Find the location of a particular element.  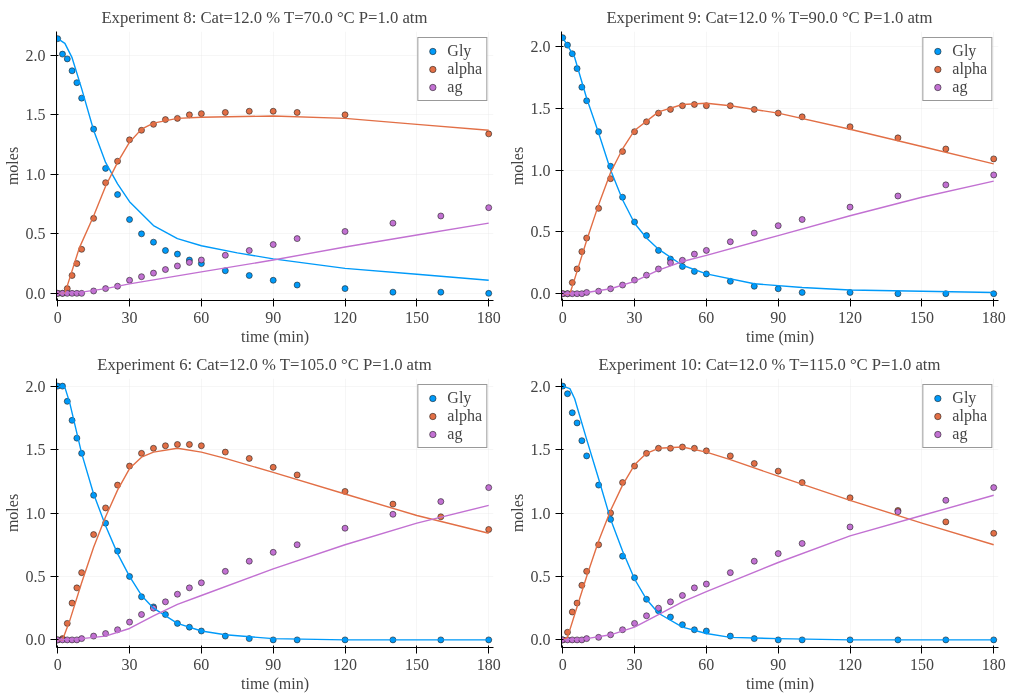

chart-title: Experiment 10: Cat=12.0 % T=115.0 °C P=1.0 atm is located at coordinates (769, 364).